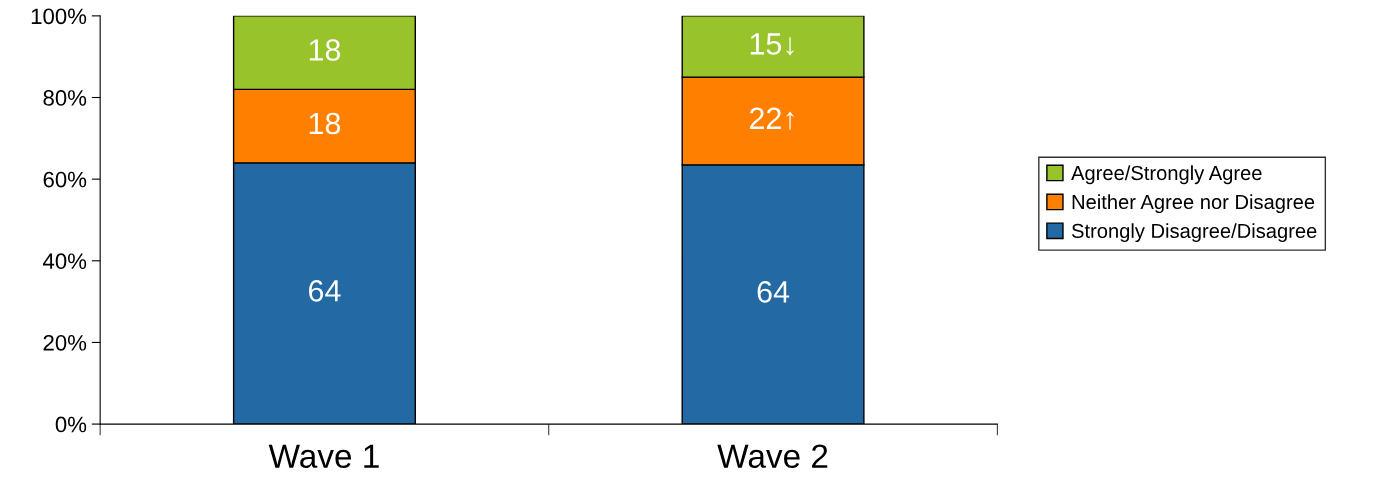  I want to click on y-tick-label: 100%, so click(59, 16).